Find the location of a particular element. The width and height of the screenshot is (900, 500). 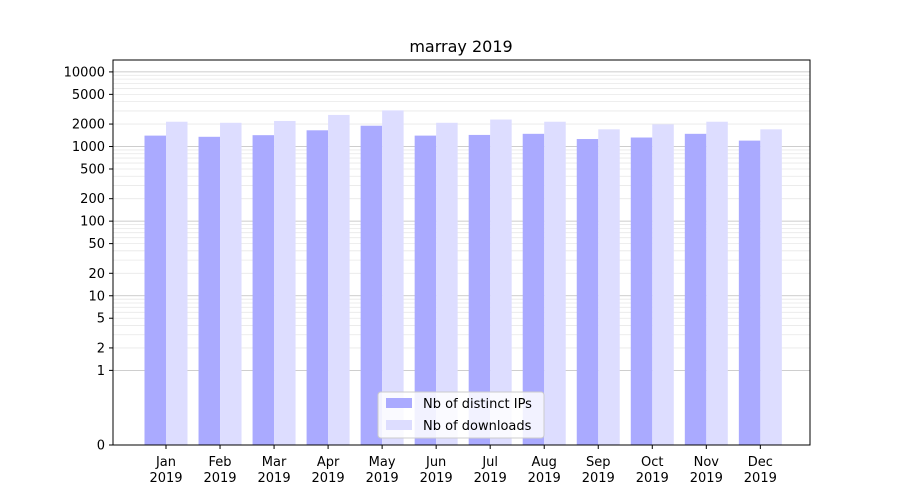

y-tick-label: 5000 is located at coordinates (88, 95).